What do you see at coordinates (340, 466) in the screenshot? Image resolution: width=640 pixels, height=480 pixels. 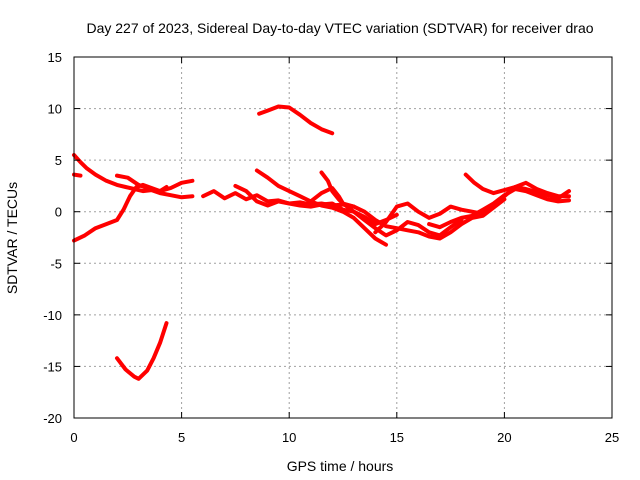 I see `x-axis-label: GPS time / hours` at bounding box center [340, 466].